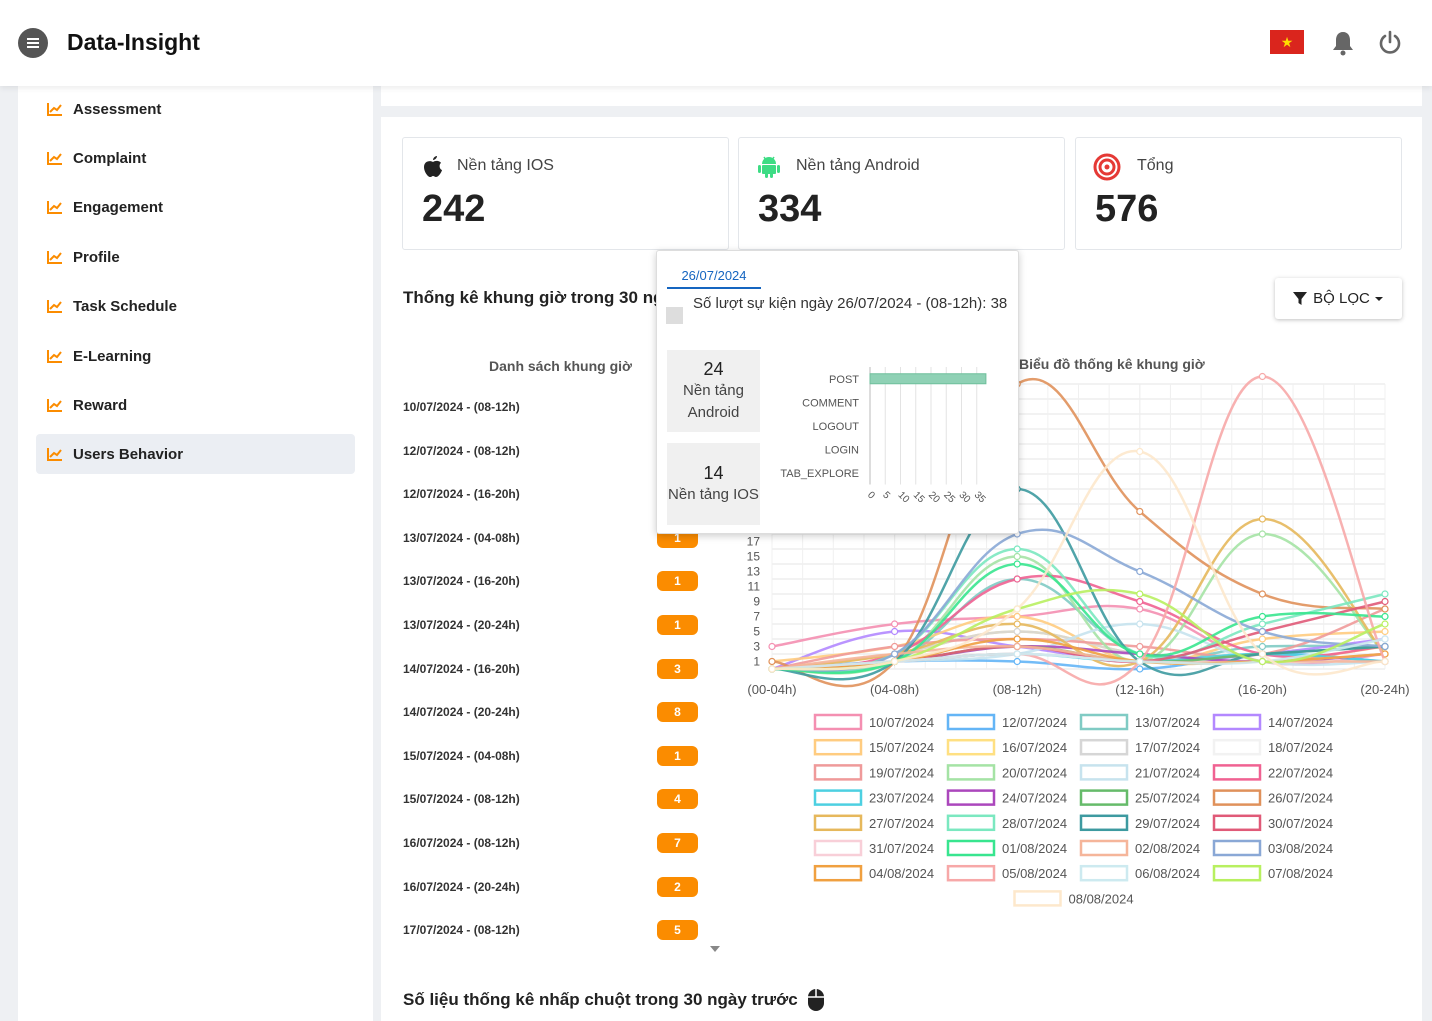 Image resolution: width=1432 pixels, height=1021 pixels. Describe the element at coordinates (1341, 298) in the screenshot. I see `filter-label: BỘ LỌC` at that location.